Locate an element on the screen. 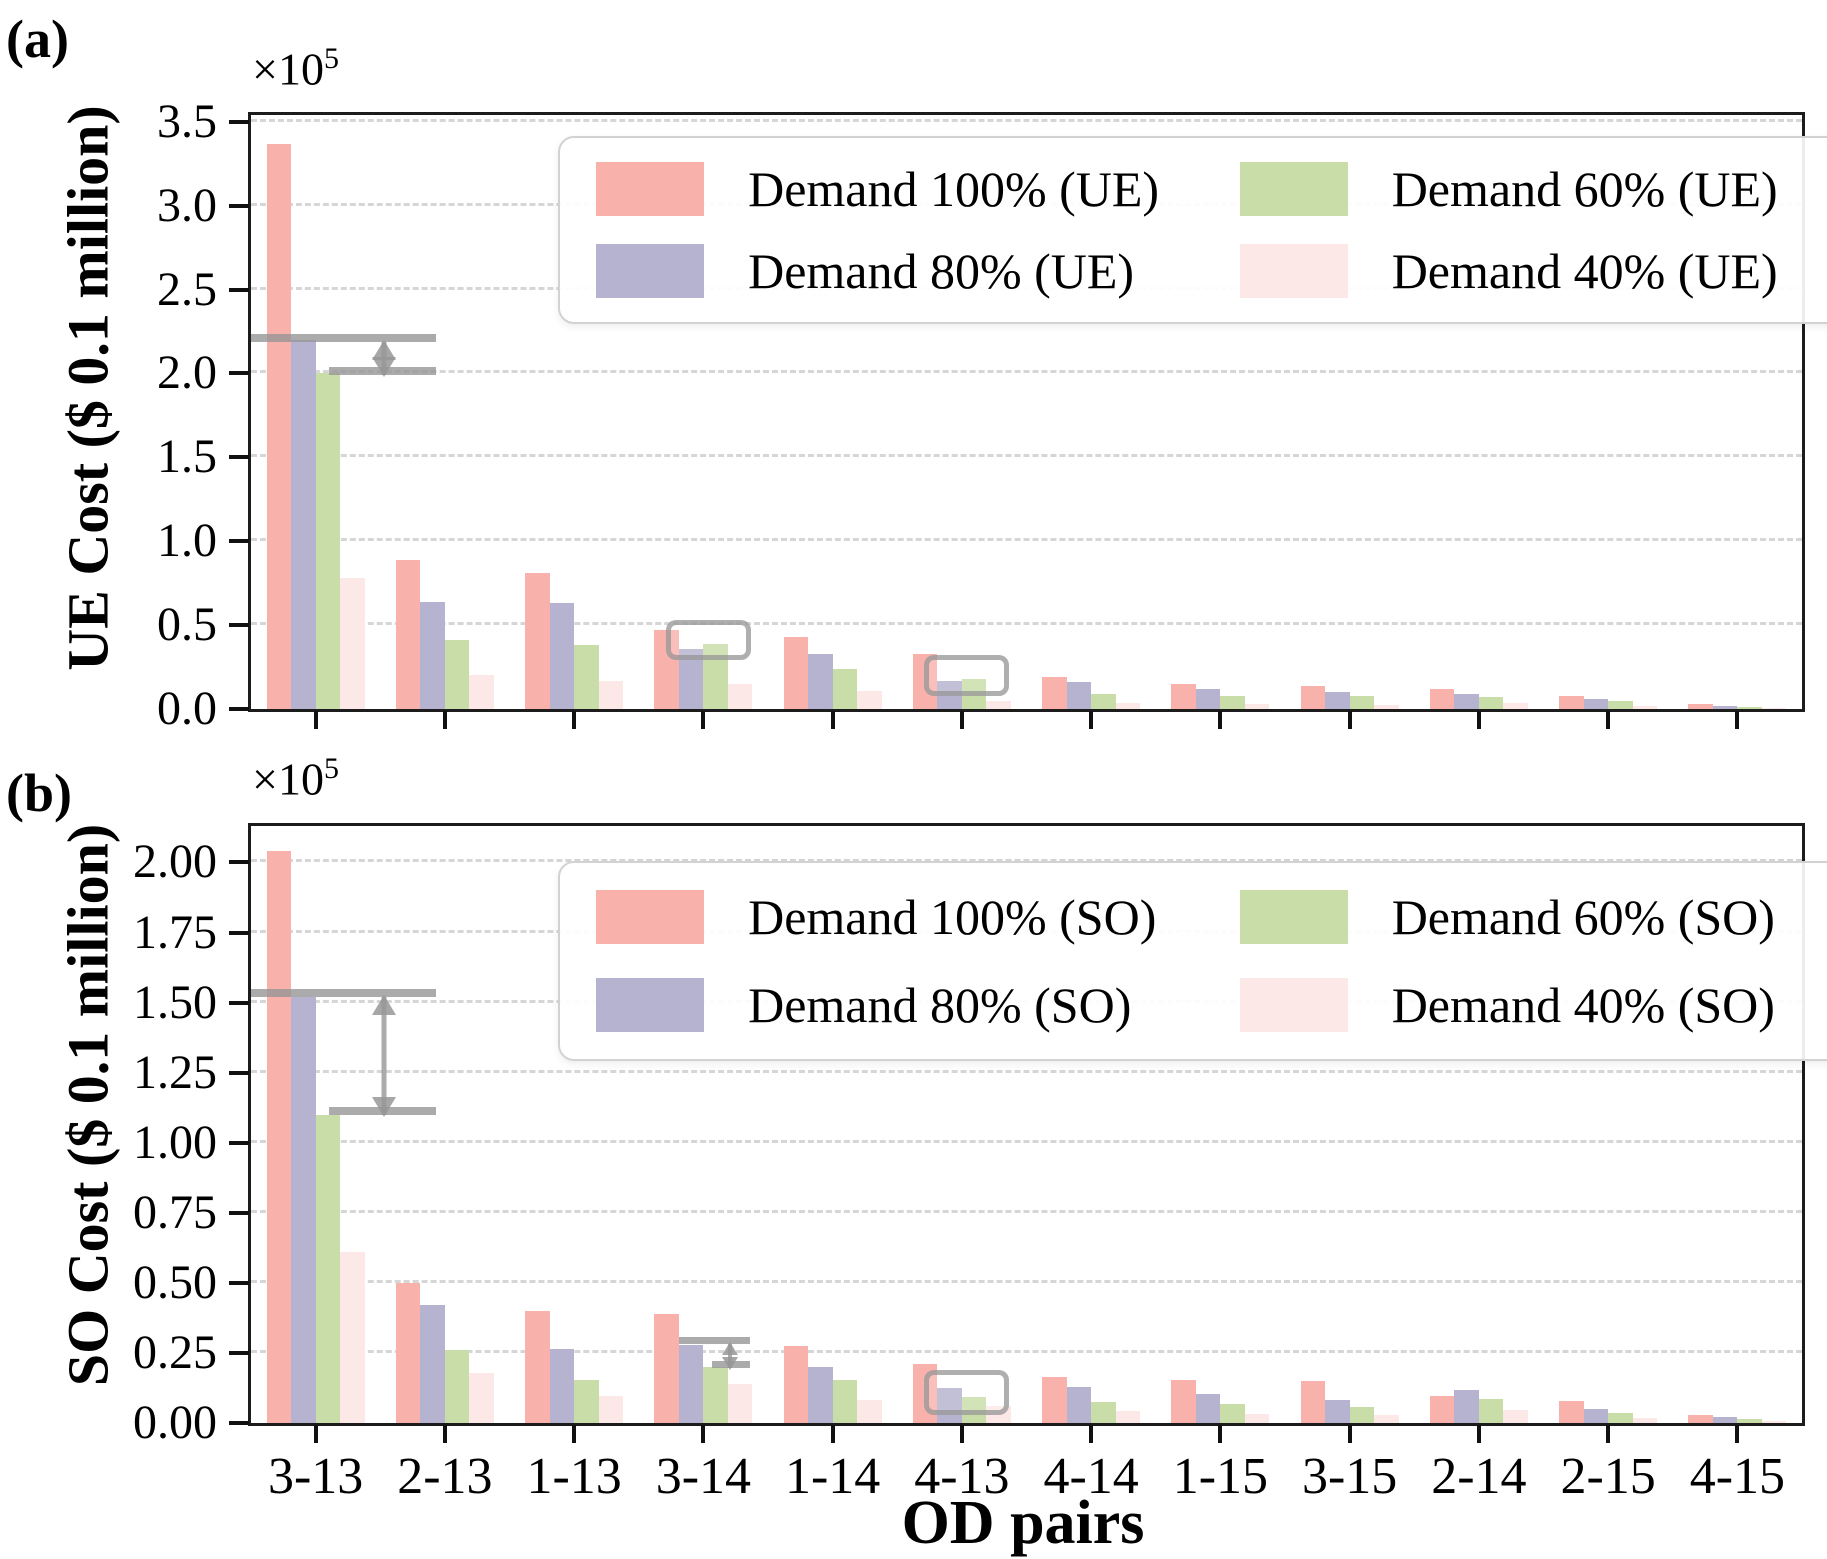 The image size is (1827, 1559). legend-label: Demand 60% (SO) is located at coordinates (1583, 916).